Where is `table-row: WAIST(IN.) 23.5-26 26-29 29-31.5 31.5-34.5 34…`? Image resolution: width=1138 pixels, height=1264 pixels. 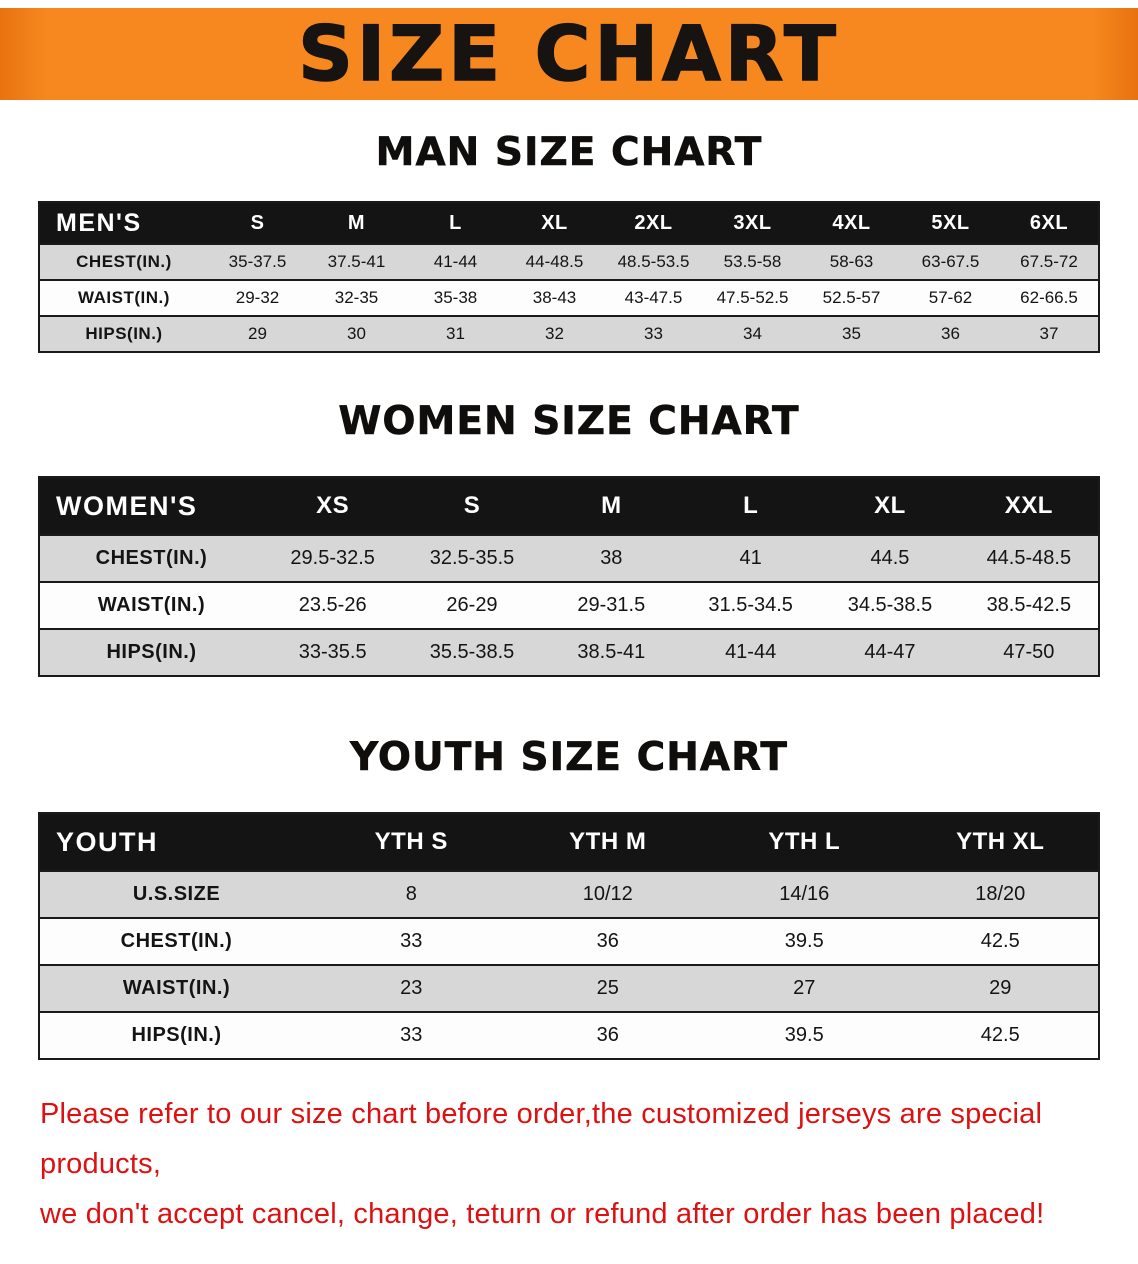 table-row: WAIST(IN.) 23.5-26 26-29 29-31.5 31.5-34.5 34… is located at coordinates (569, 605).